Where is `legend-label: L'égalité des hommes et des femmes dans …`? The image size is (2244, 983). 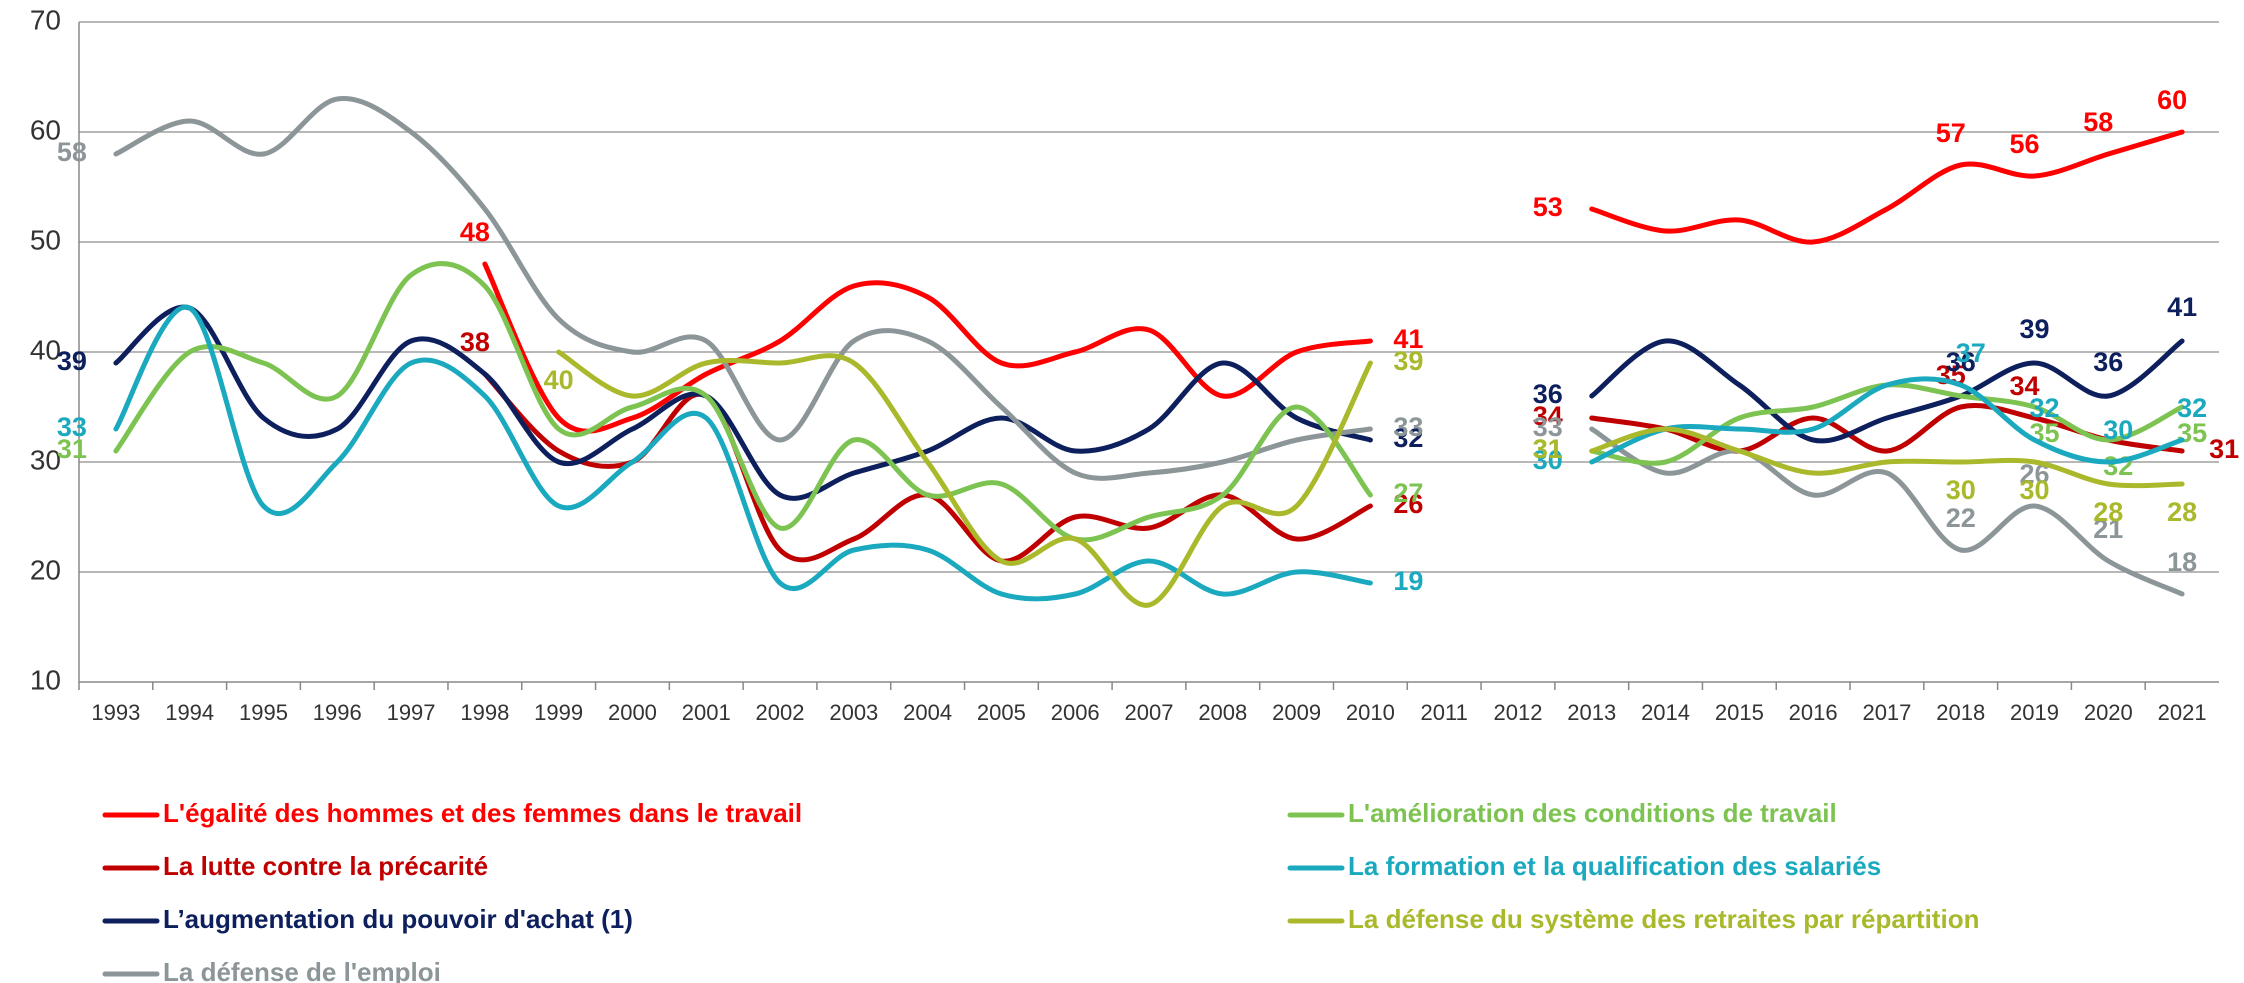
legend-label: L'égalité des hommes et des femmes dans … is located at coordinates (482, 813).